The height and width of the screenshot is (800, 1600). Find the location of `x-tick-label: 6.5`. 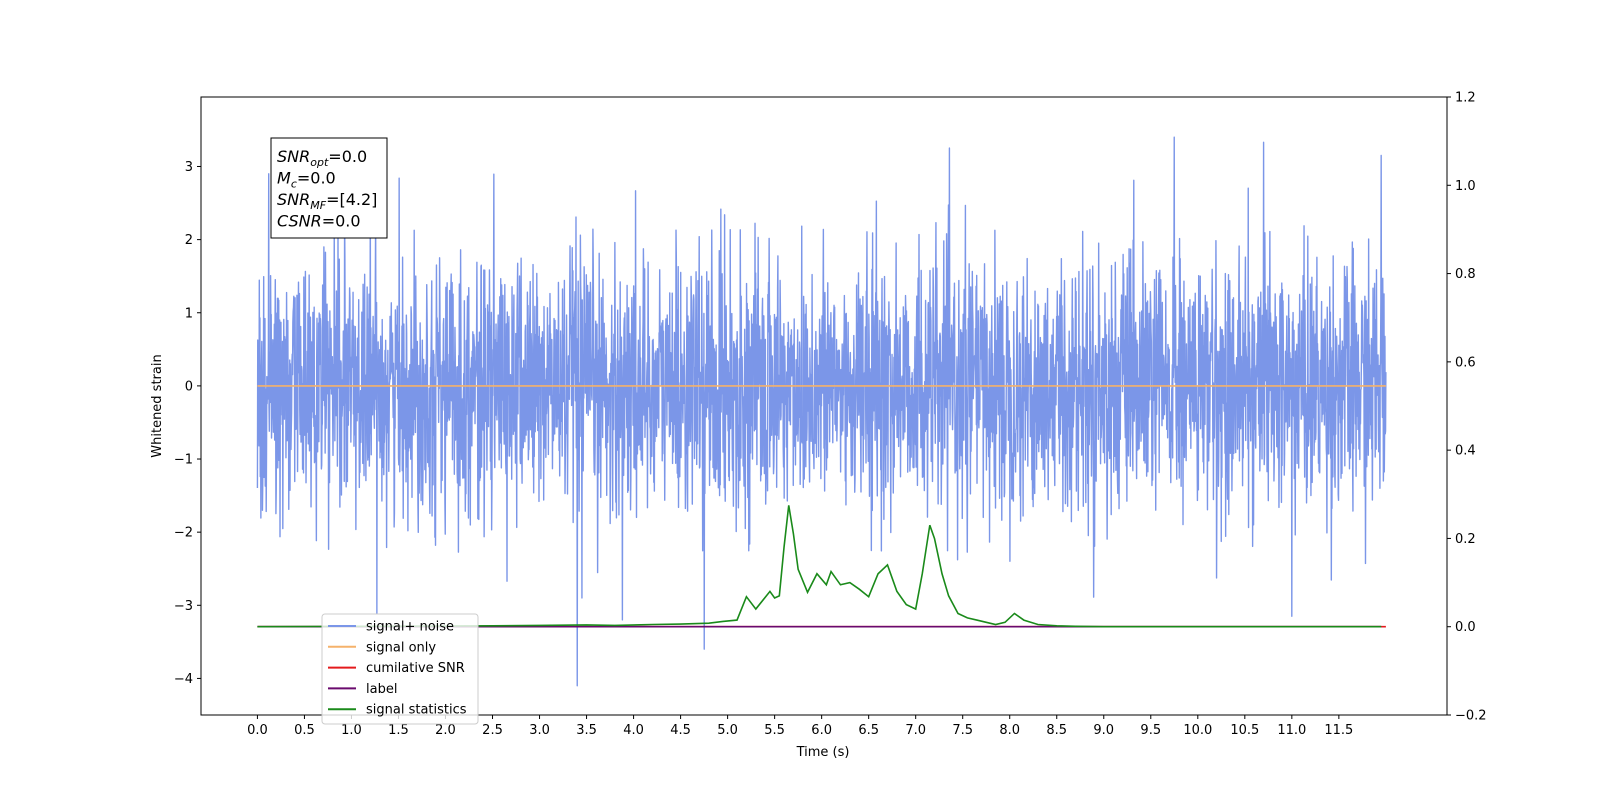

x-tick-label: 6.5 is located at coordinates (868, 730).